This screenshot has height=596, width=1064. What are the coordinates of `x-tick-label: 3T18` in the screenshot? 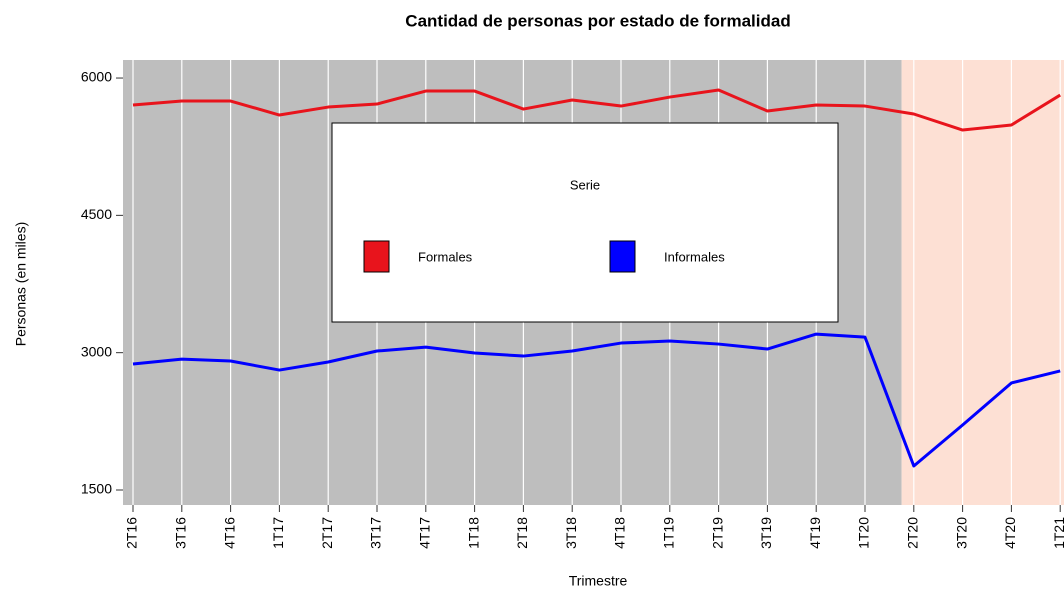 It's located at (571, 533).